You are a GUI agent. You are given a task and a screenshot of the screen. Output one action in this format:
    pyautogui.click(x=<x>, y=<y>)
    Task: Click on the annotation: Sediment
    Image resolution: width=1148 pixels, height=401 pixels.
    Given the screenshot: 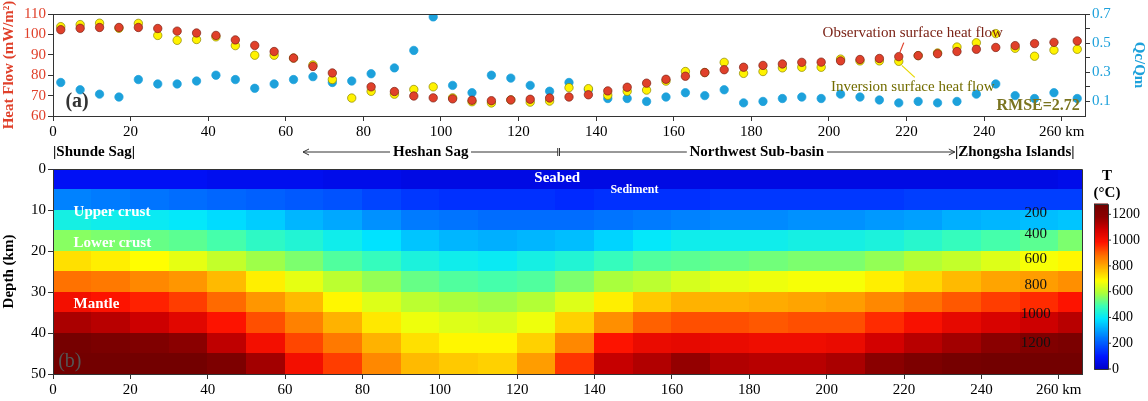 What is the action you would take?
    pyautogui.click(x=634, y=188)
    